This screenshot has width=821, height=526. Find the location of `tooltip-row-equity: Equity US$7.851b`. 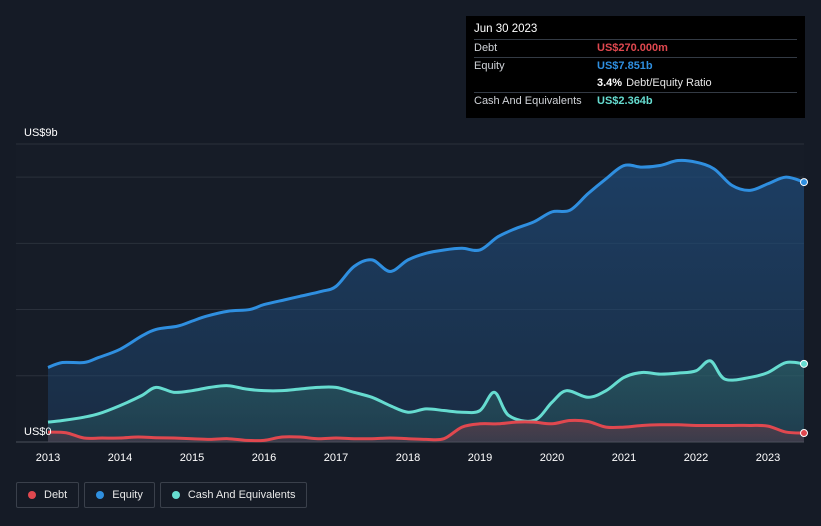

tooltip-row-equity: Equity US$7.851b is located at coordinates (635, 66).